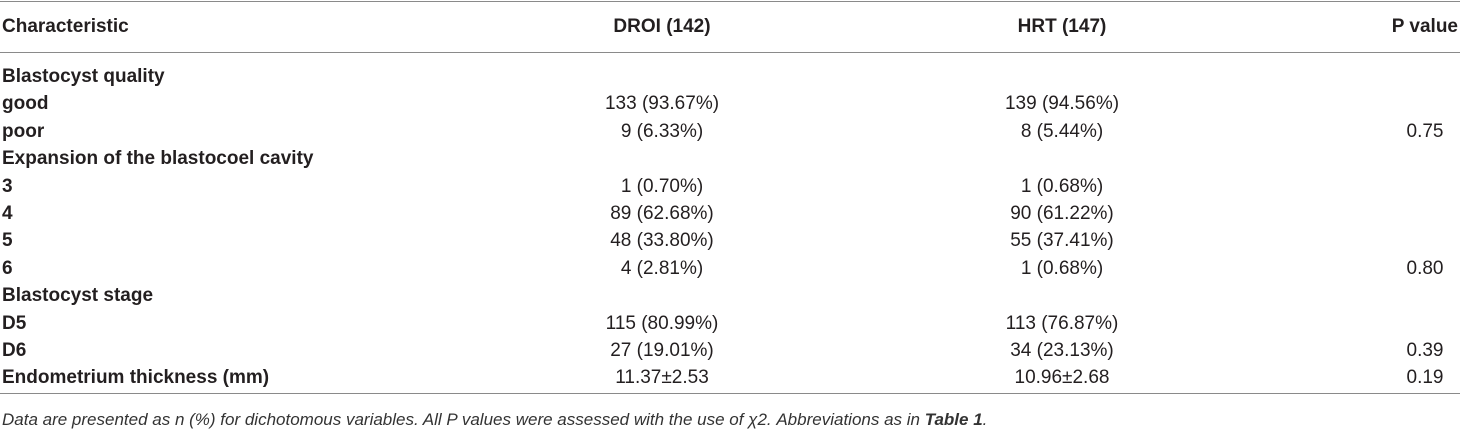  Describe the element at coordinates (985, 419) in the screenshot. I see `footnote-text: .` at that location.